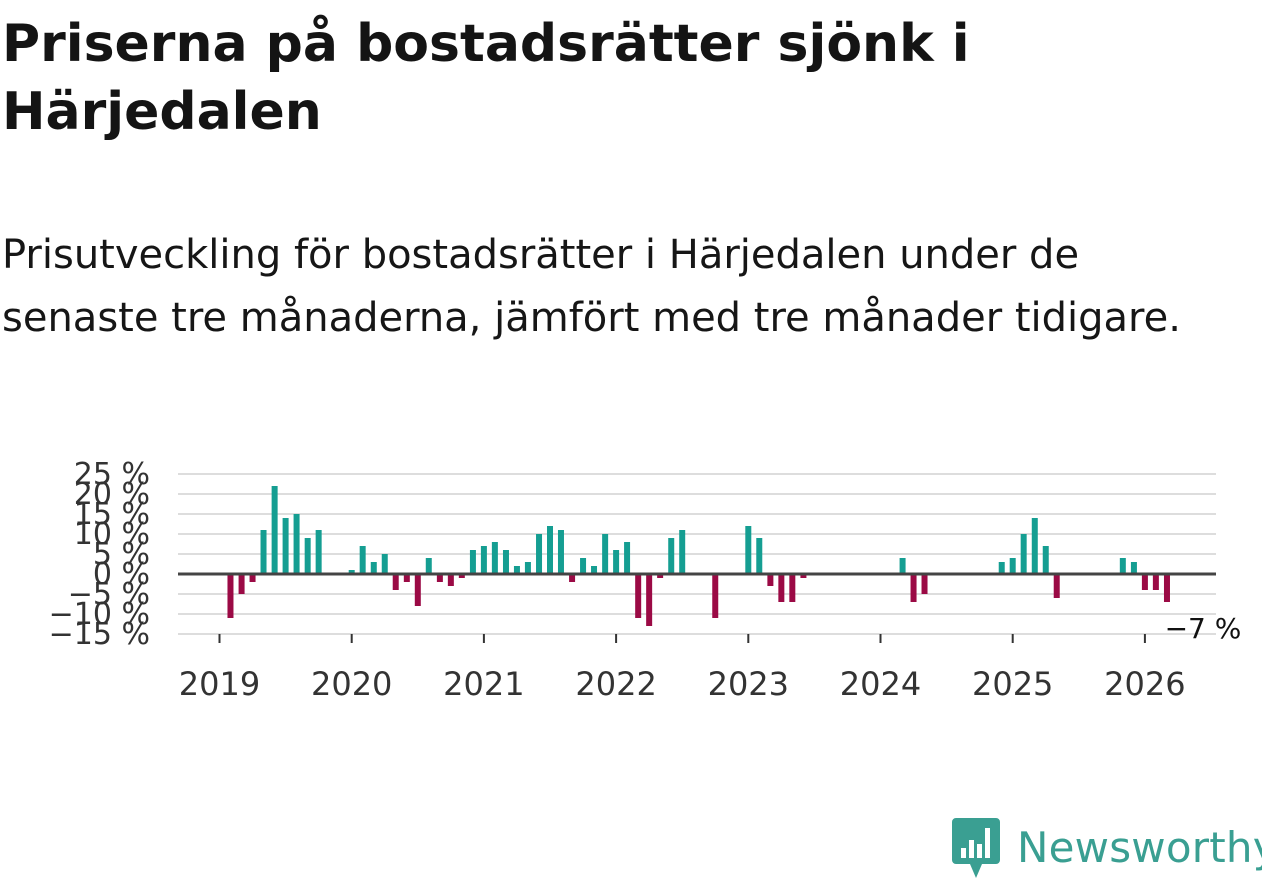 Image resolution: width=1262 pixels, height=879 pixels. What do you see at coordinates (121, 554) in the screenshot?
I see `y-tick-label: 5 %` at bounding box center [121, 554].